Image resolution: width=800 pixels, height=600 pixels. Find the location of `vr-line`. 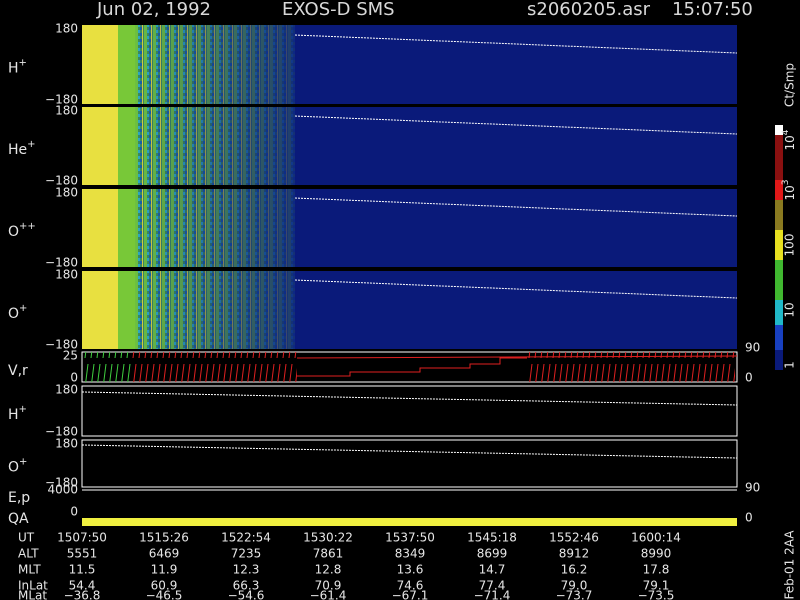

vr-line is located at coordinates (517, 357).